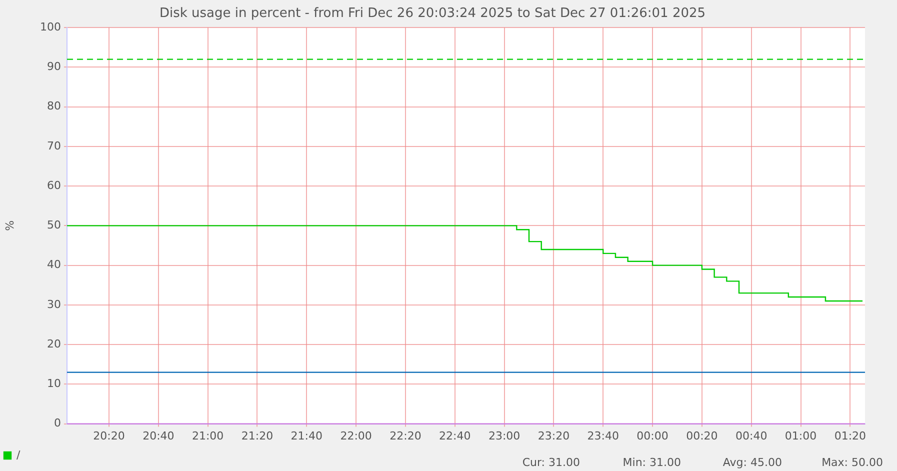  What do you see at coordinates (208, 435) in the screenshot?
I see `x-tick-label: 21:00` at bounding box center [208, 435].